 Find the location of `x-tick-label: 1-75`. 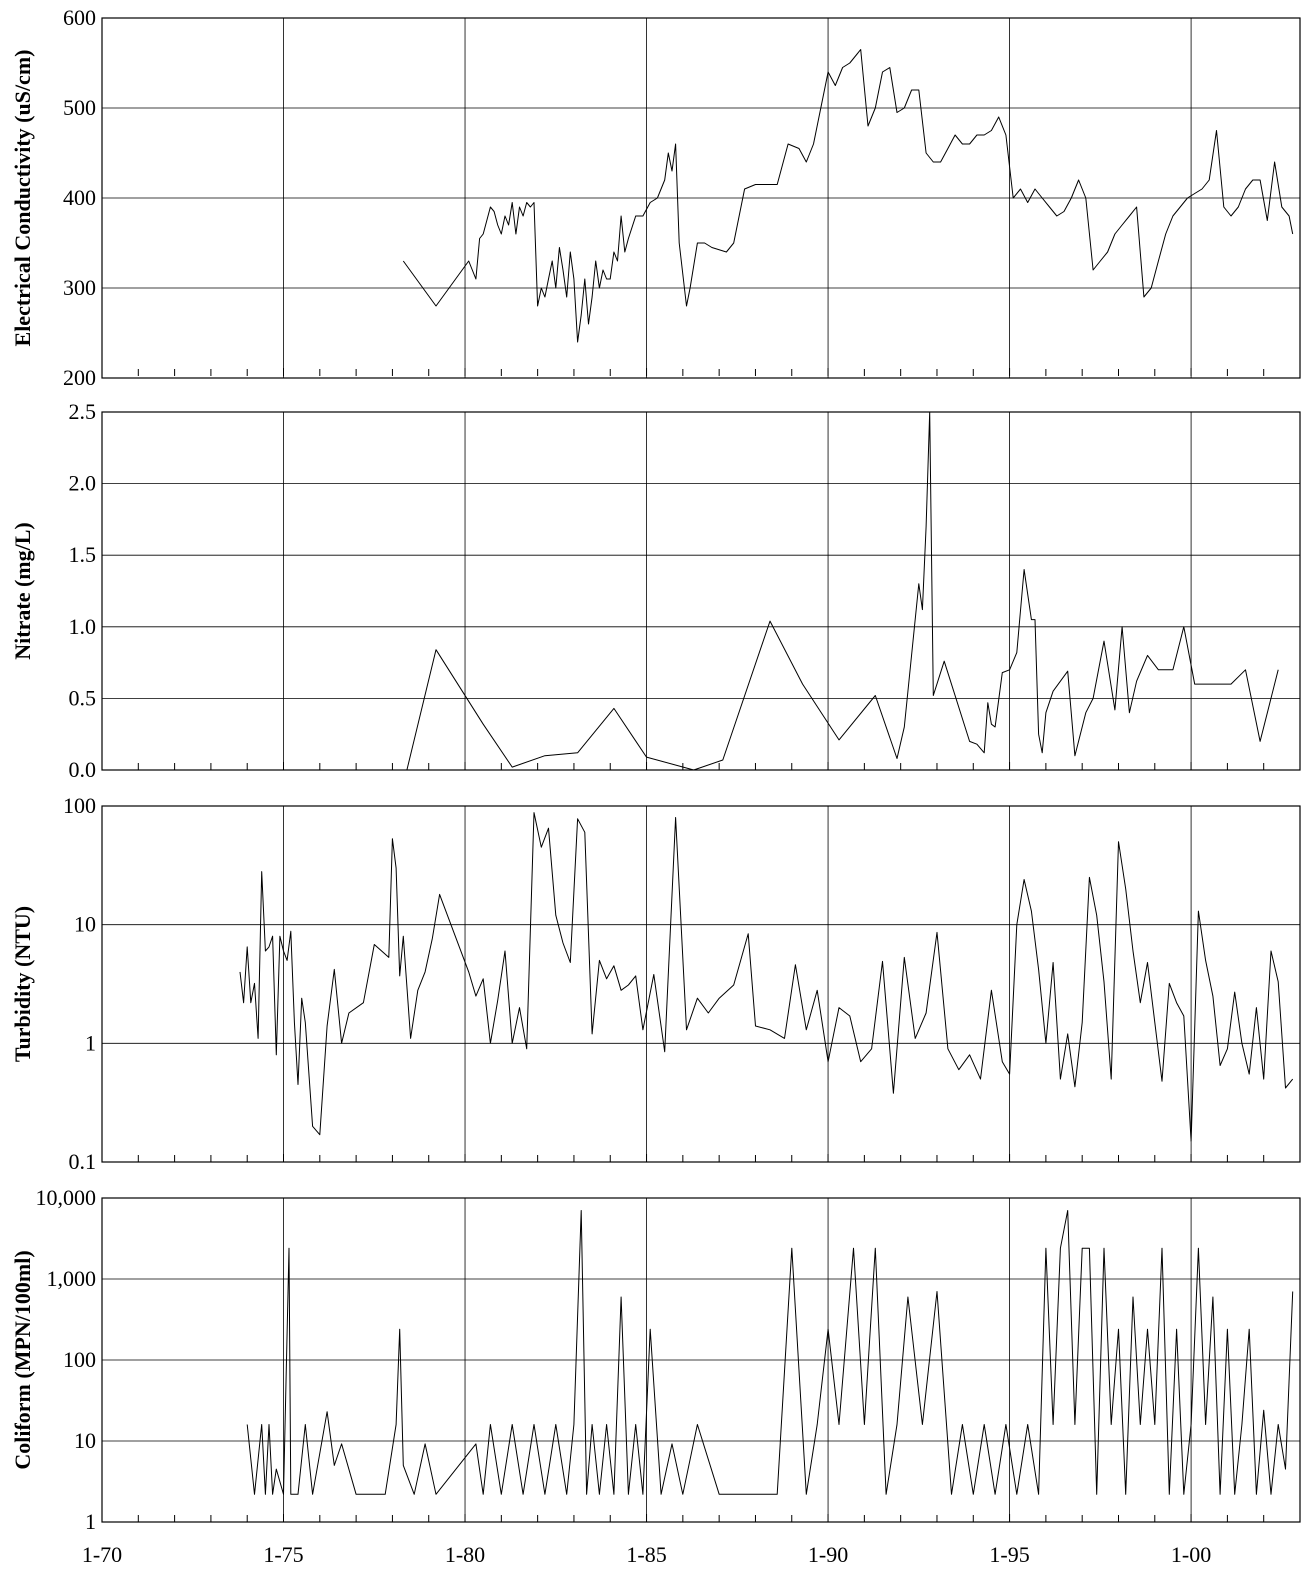

x-tick-label: 1-75 is located at coordinates (283, 1554).